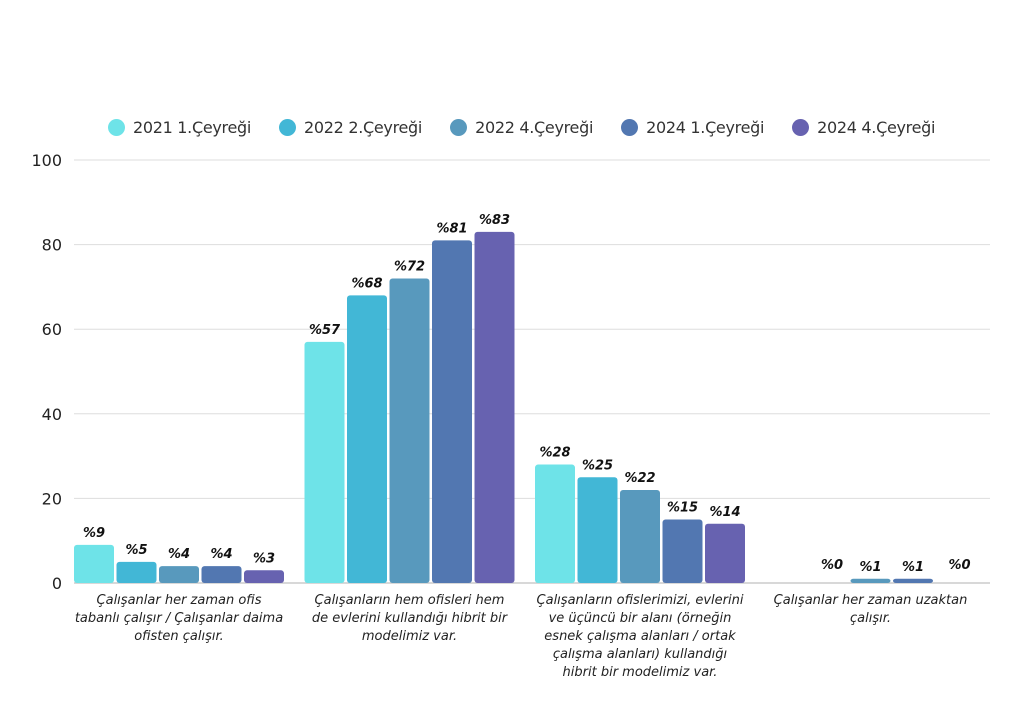  I want to click on data-label: %5, so click(136, 550).